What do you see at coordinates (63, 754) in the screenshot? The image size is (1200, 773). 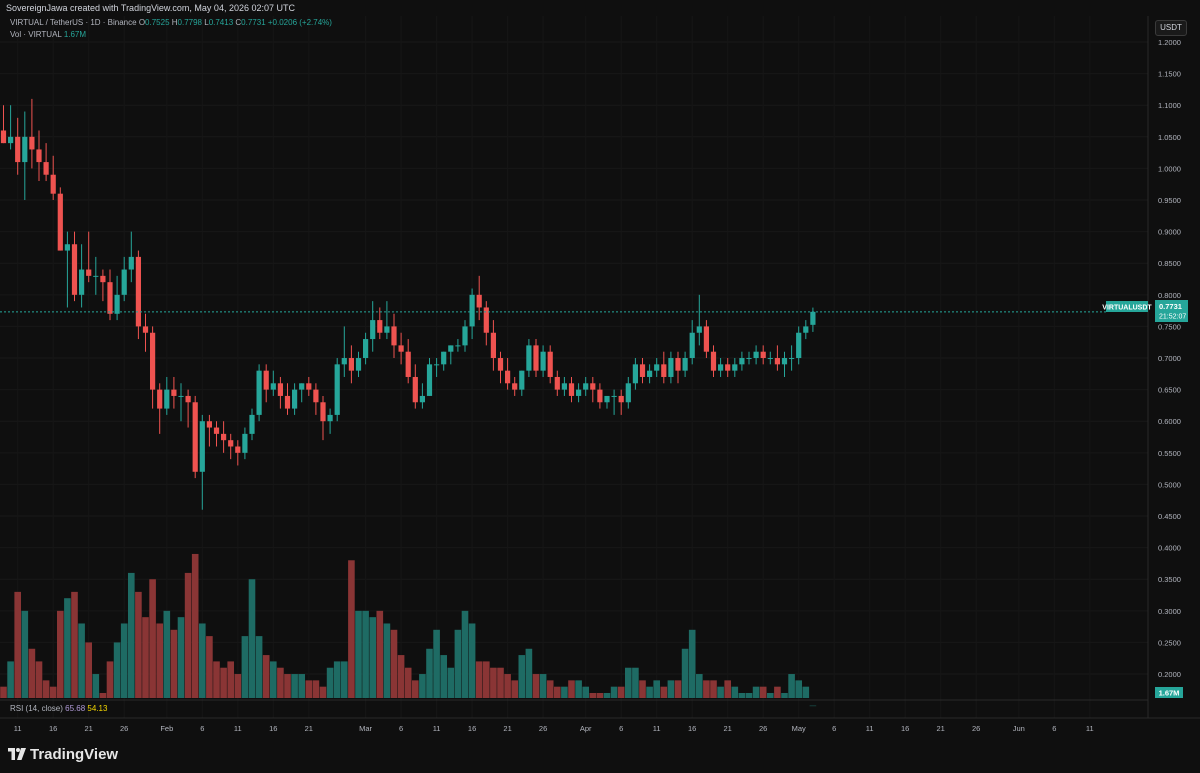 I see `tradingview-logo: TradingView` at bounding box center [63, 754].